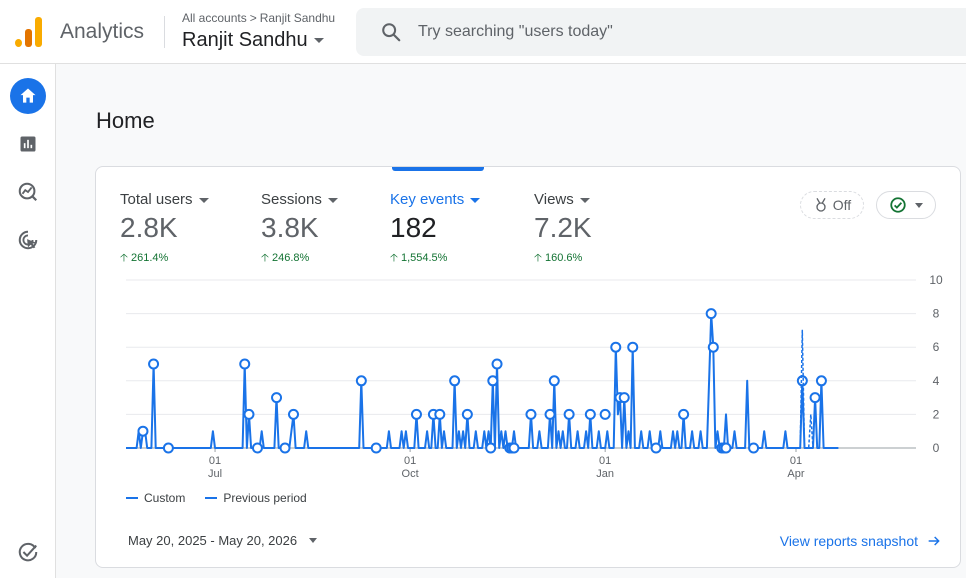 The image size is (966, 578). What do you see at coordinates (214, 18) in the screenshot?
I see `breadcrumb-root: All accounts` at bounding box center [214, 18].